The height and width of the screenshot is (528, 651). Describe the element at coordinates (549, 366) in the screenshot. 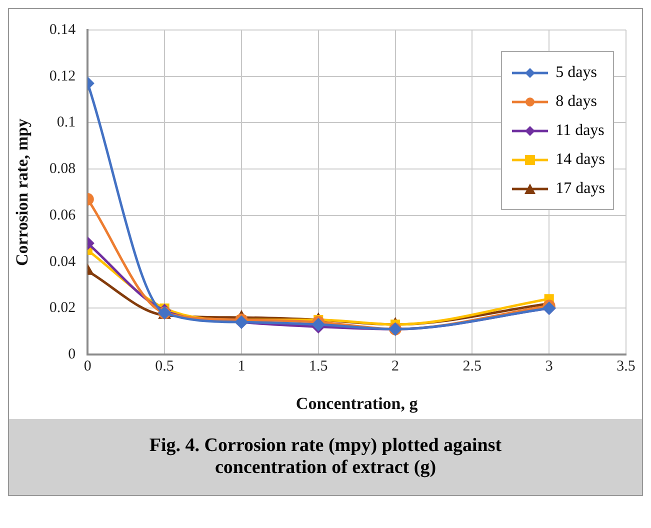

I see `x-tick-label: 3` at that location.